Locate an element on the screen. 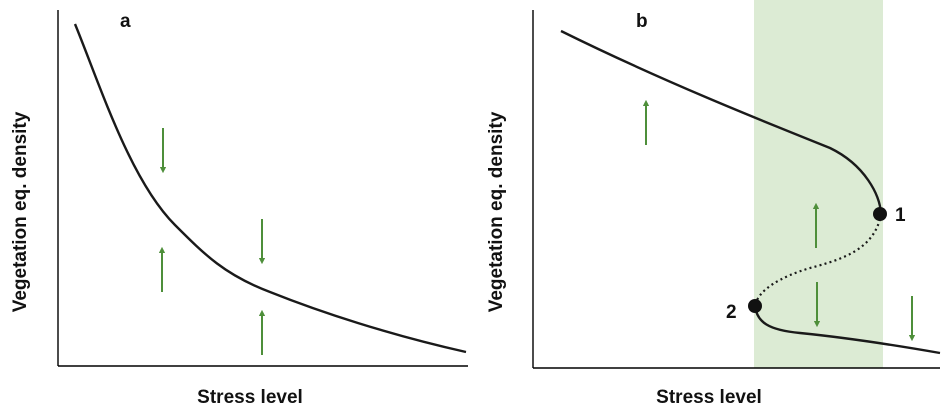 The height and width of the screenshot is (409, 942). panel-b-y-label: Vegetation eq. density is located at coordinates (496, 211).